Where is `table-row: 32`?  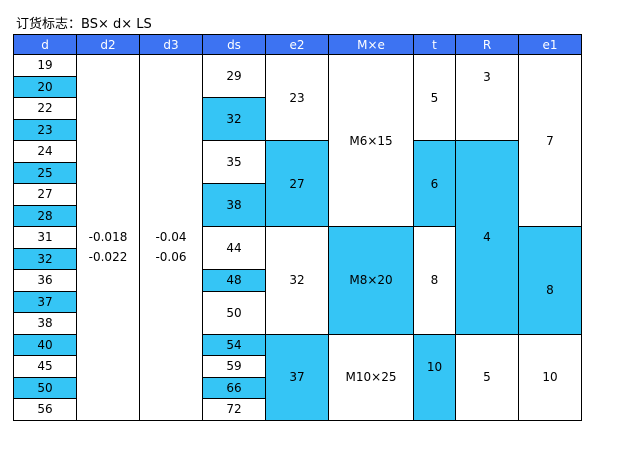 table-row: 32 is located at coordinates (297, 258).